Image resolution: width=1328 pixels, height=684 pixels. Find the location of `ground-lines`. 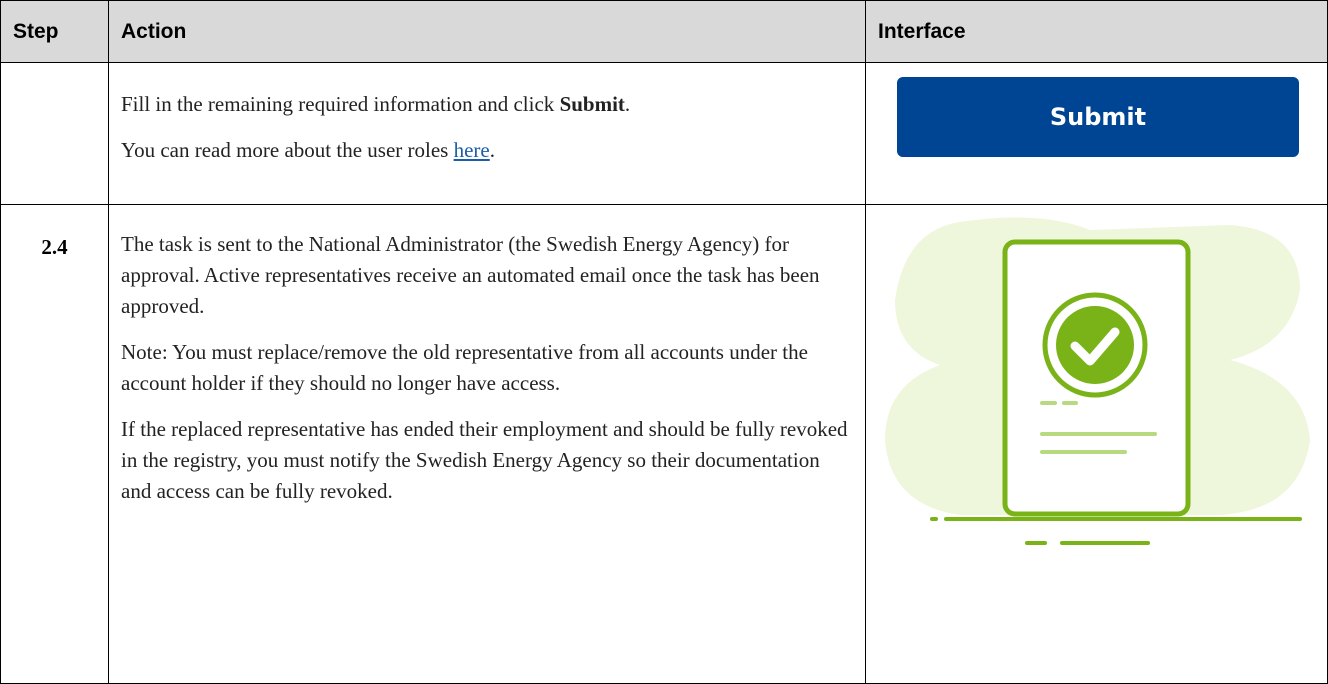

ground-lines is located at coordinates (1116, 531).